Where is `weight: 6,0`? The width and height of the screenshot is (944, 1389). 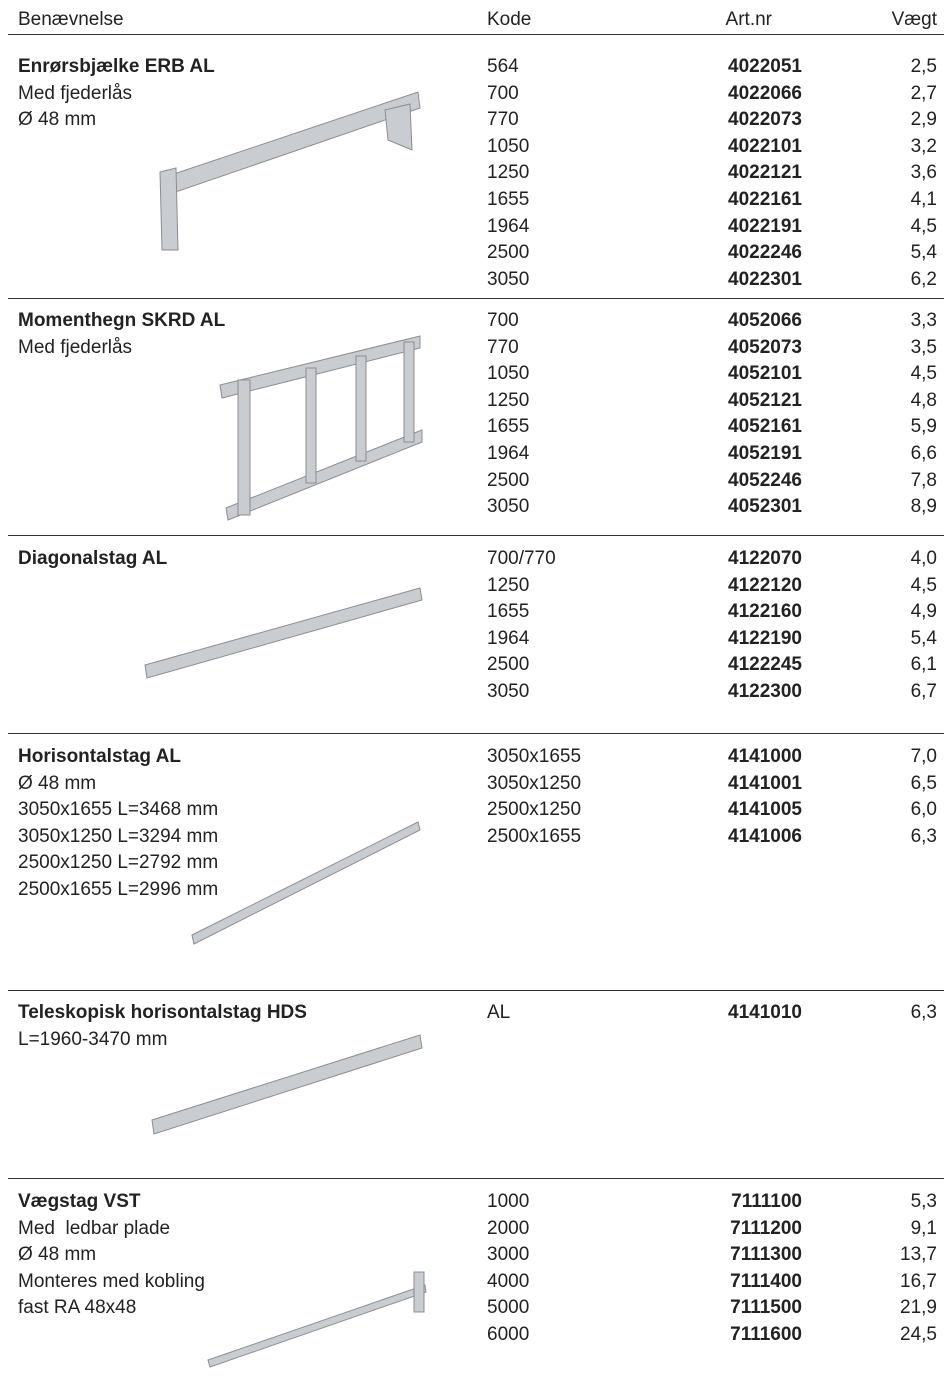
weight: 6,0 is located at coordinates (923, 810).